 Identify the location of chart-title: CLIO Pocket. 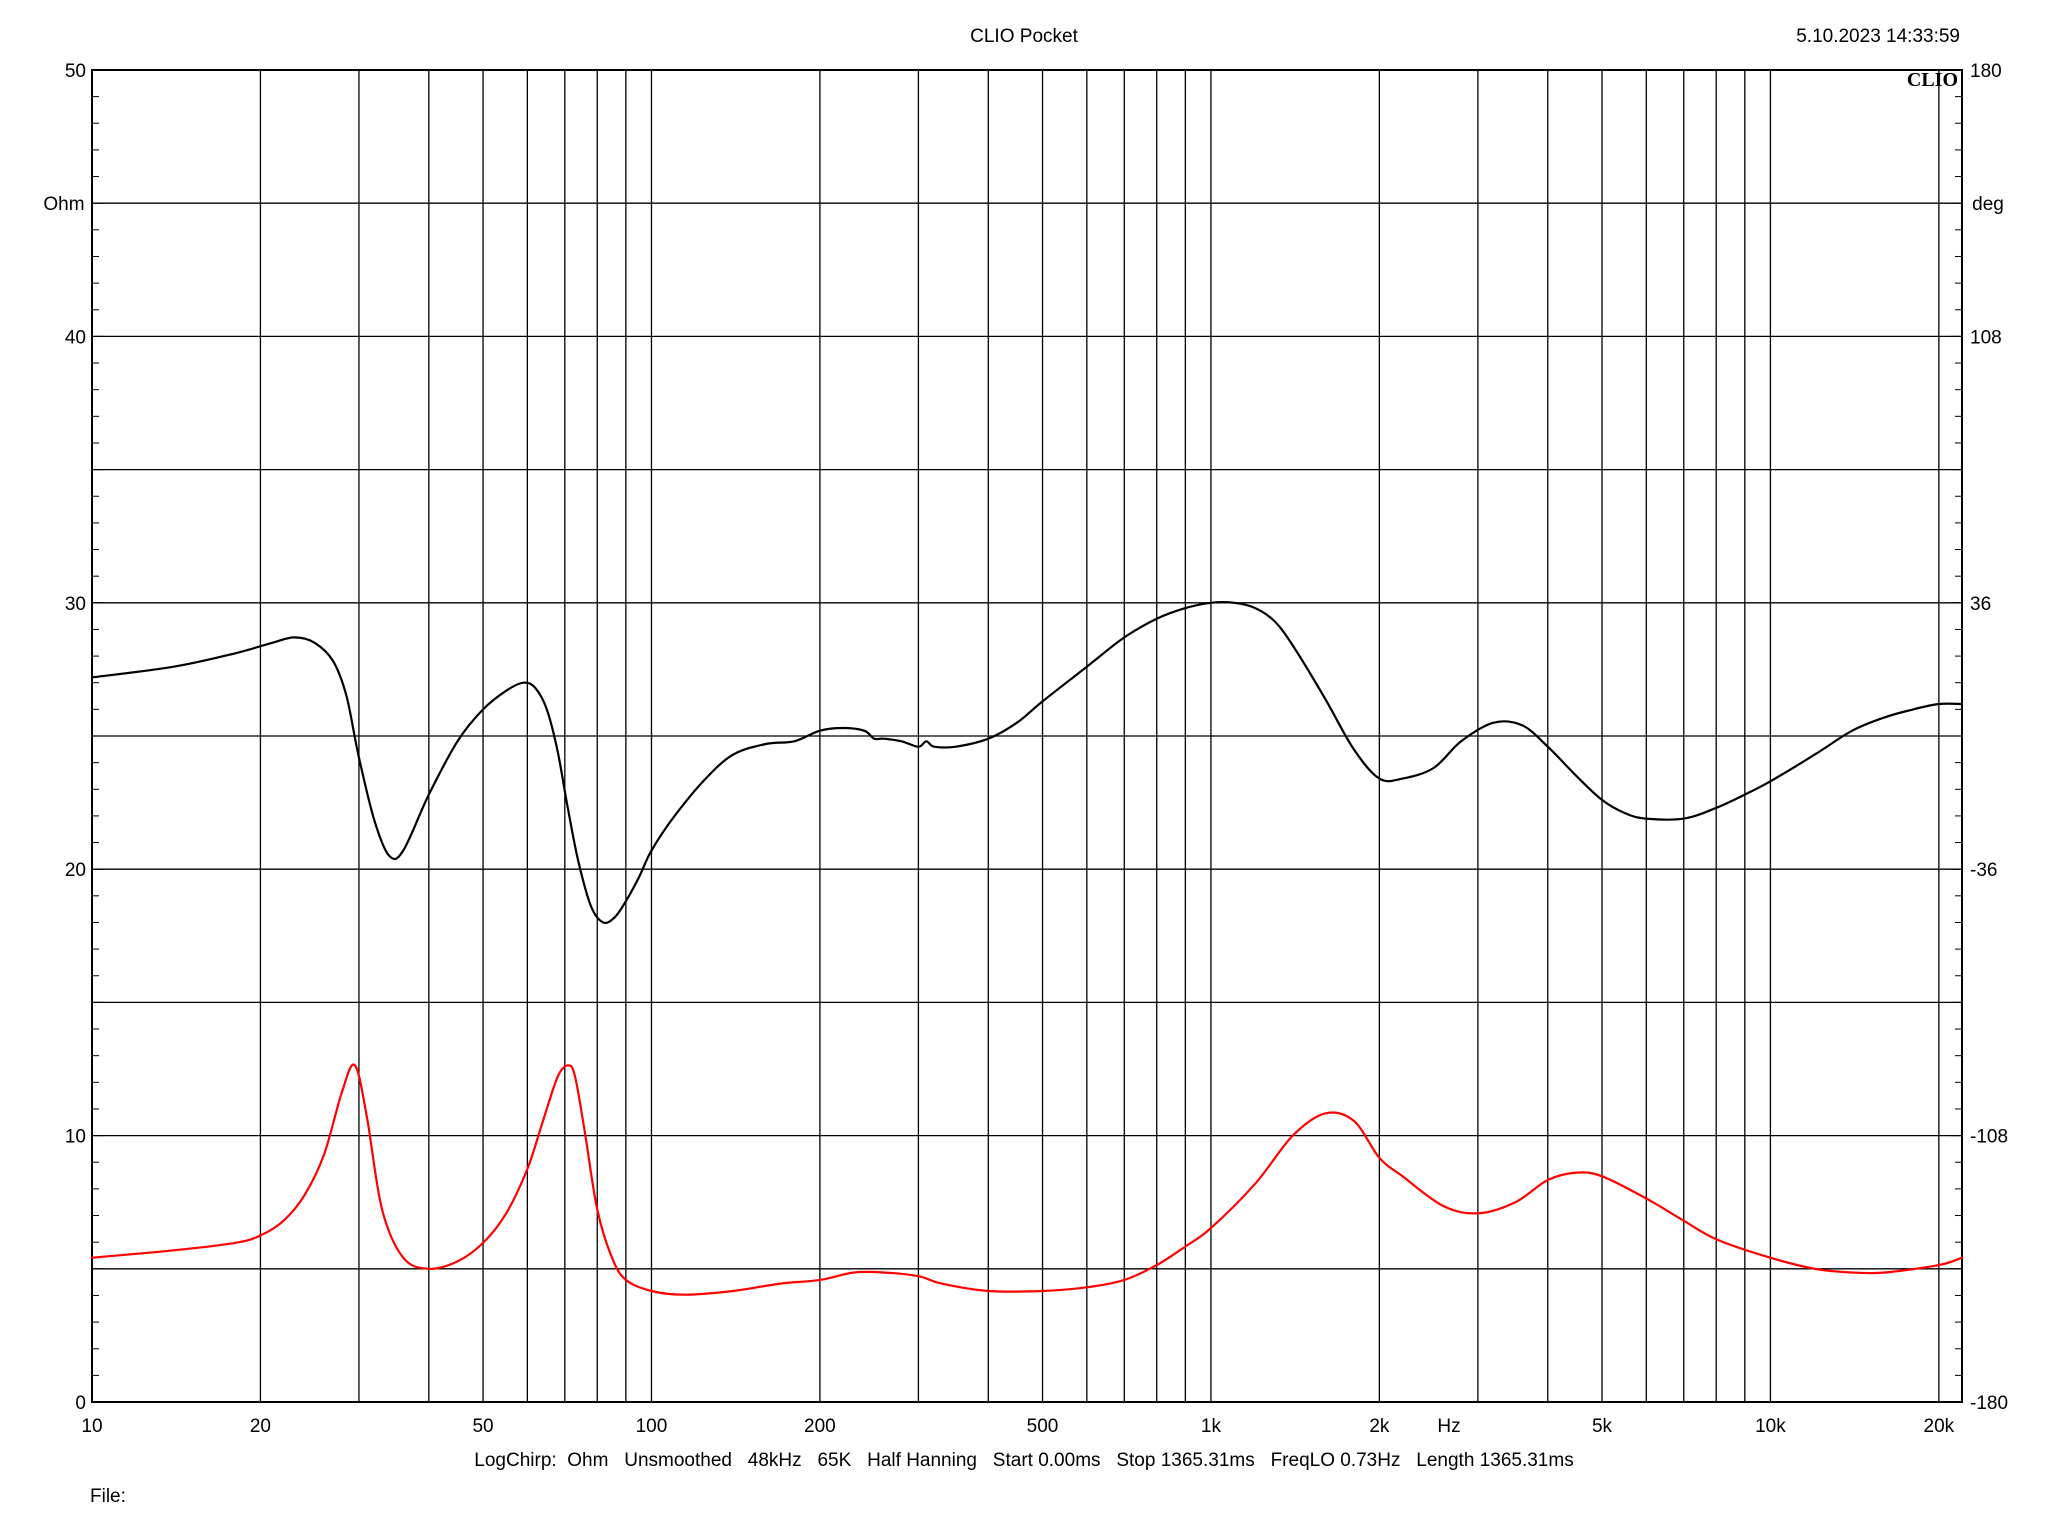
(1024, 36).